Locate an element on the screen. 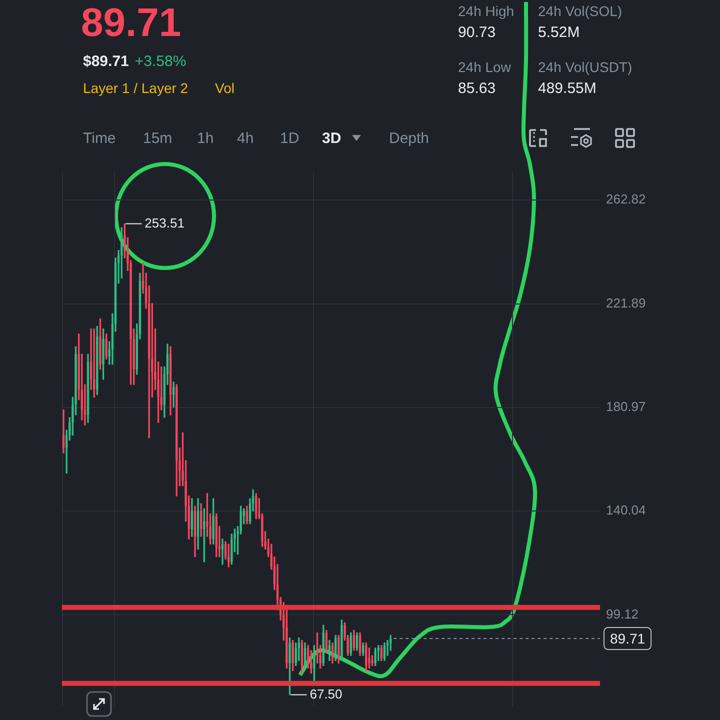  text: 24h Low is located at coordinates (484, 67).